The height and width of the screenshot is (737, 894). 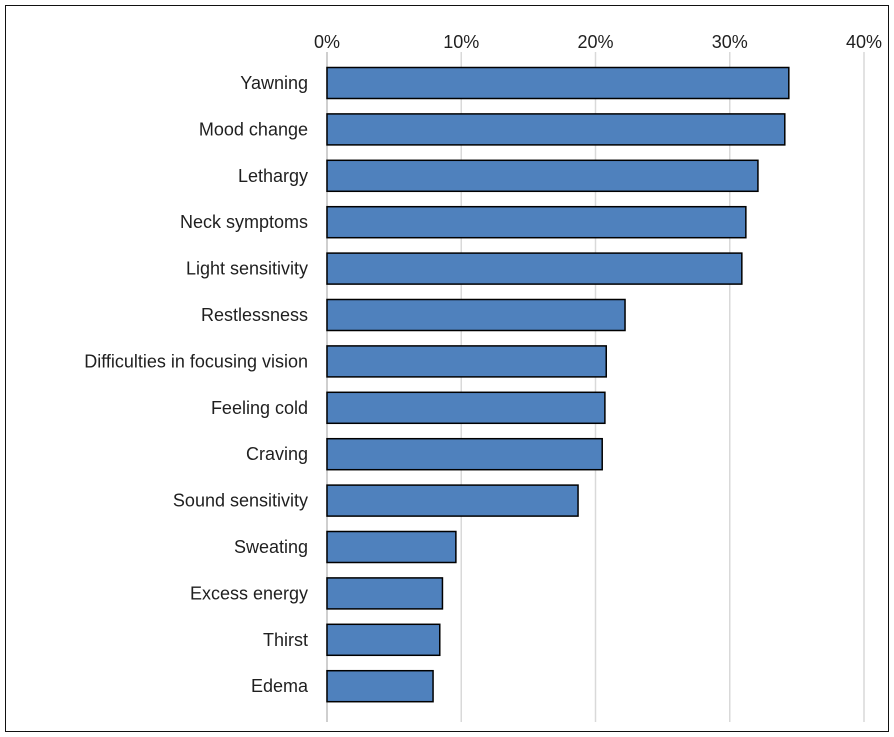 I want to click on category-label: Neck symptoms, so click(x=244, y=222).